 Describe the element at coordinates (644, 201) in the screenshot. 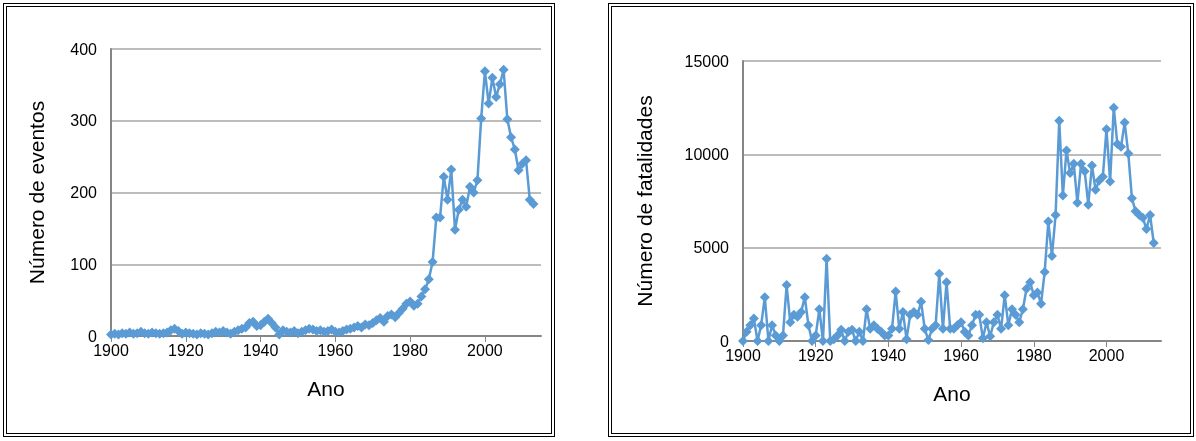

I see `y-axis-title: Número de fatalidades` at that location.